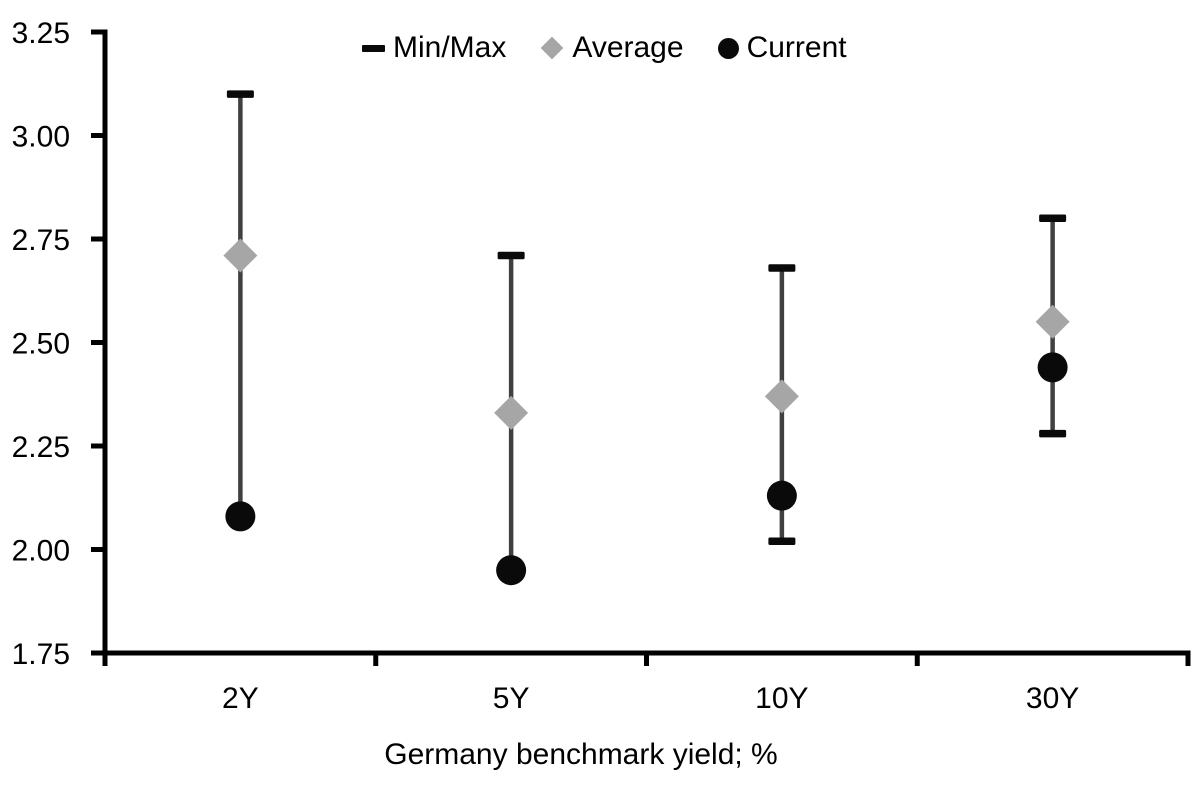  I want to click on legend: Min/Max Average Current, so click(604, 48).